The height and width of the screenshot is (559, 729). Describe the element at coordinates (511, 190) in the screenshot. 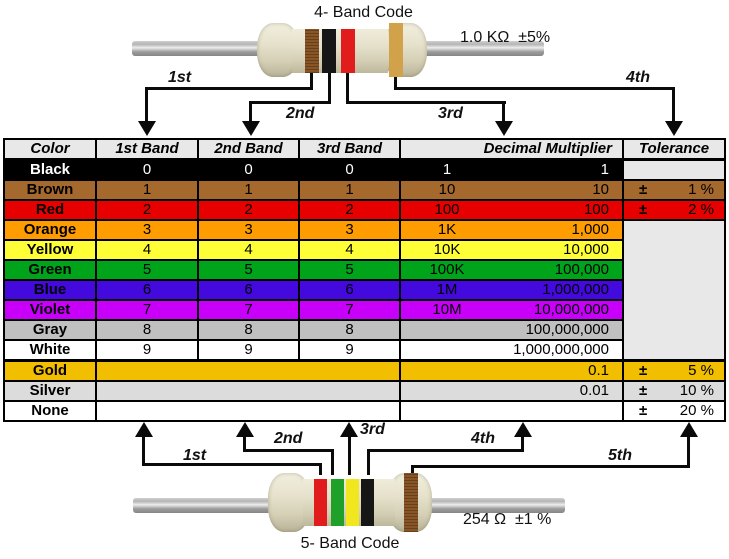

I see `multiplier-cell: 10 10` at that location.